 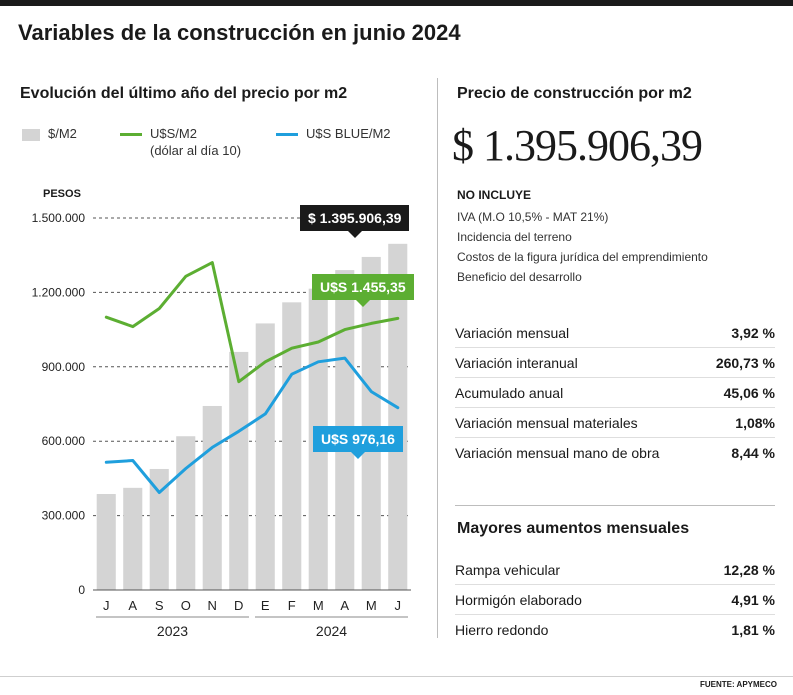 I want to click on variation-value: 45,06 %, so click(x=749, y=392).